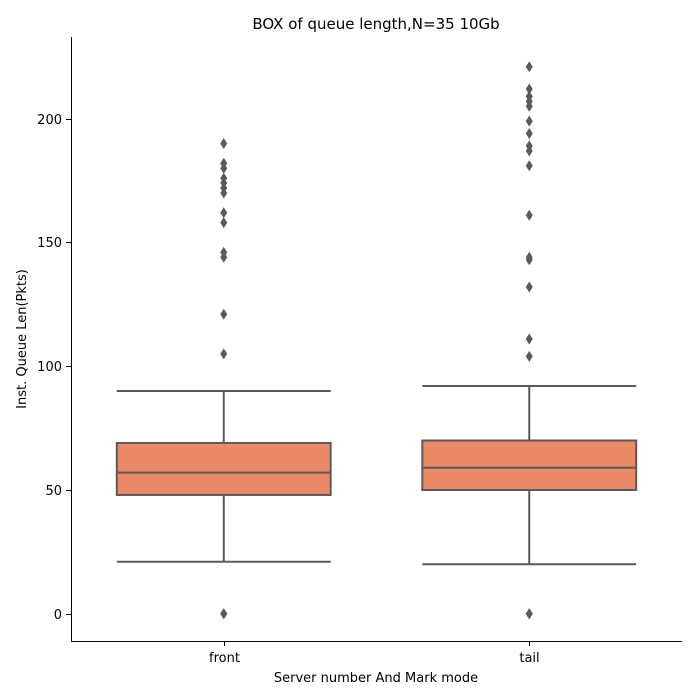 Image resolution: width=700 pixels, height=700 pixels. What do you see at coordinates (376, 678) in the screenshot?
I see `x-axis-label: Server number And Mark mode` at bounding box center [376, 678].